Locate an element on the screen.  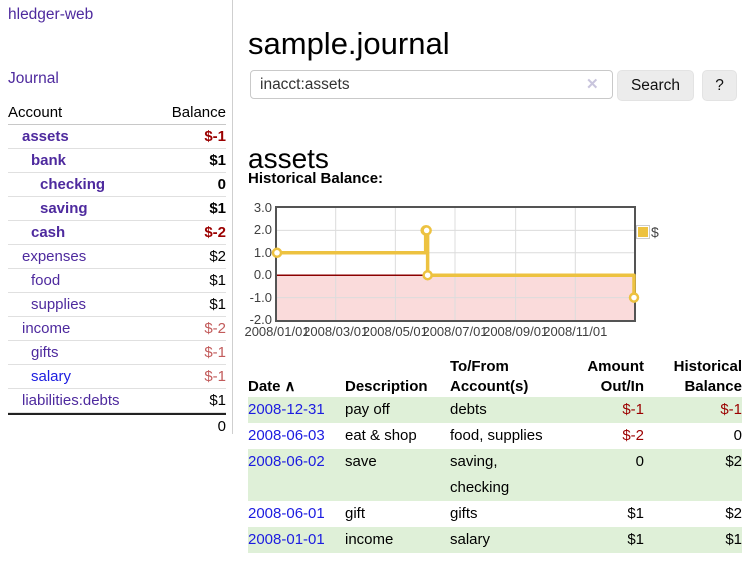
transaction-accounts: food, supplies is located at coordinates (496, 435).